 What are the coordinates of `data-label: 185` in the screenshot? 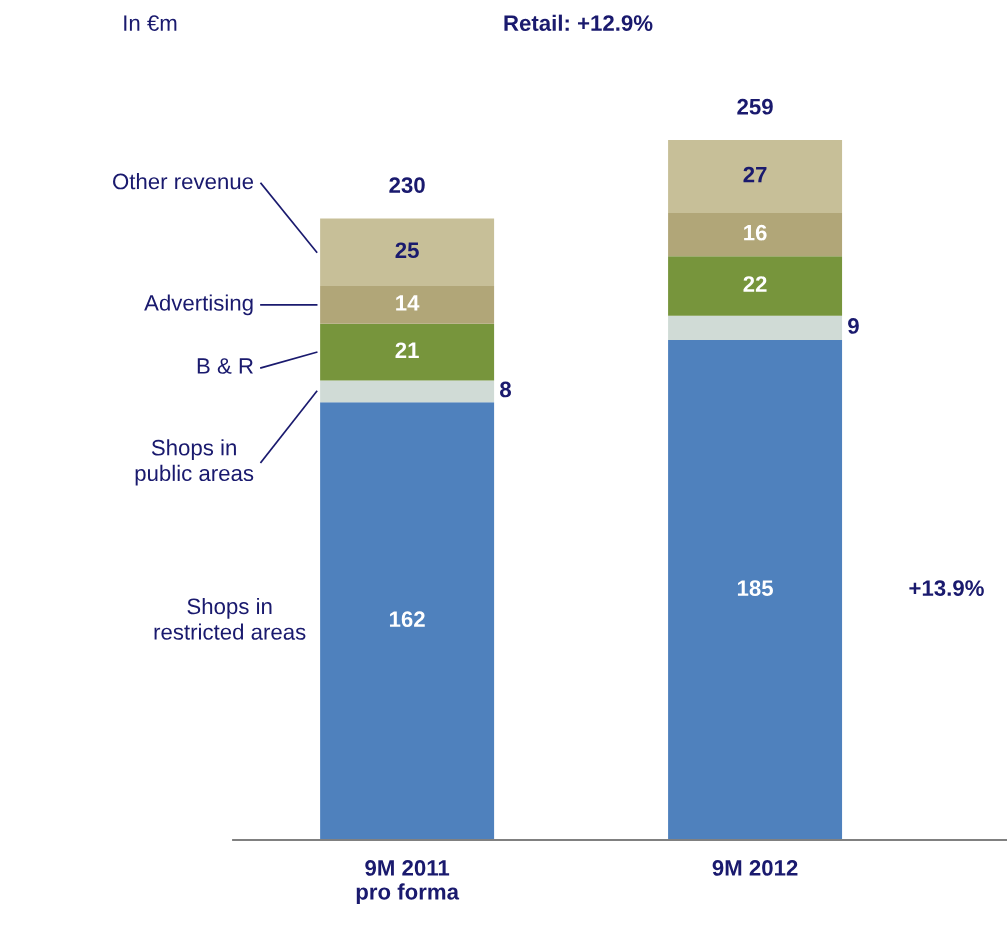 It's located at (755, 588).